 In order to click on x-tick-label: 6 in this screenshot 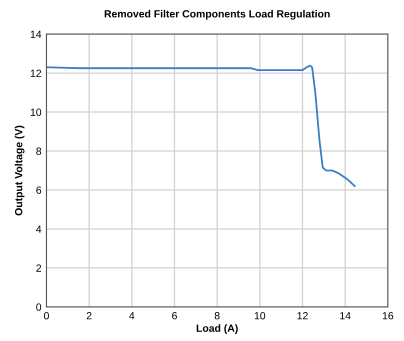, I will do `click(174, 316)`.